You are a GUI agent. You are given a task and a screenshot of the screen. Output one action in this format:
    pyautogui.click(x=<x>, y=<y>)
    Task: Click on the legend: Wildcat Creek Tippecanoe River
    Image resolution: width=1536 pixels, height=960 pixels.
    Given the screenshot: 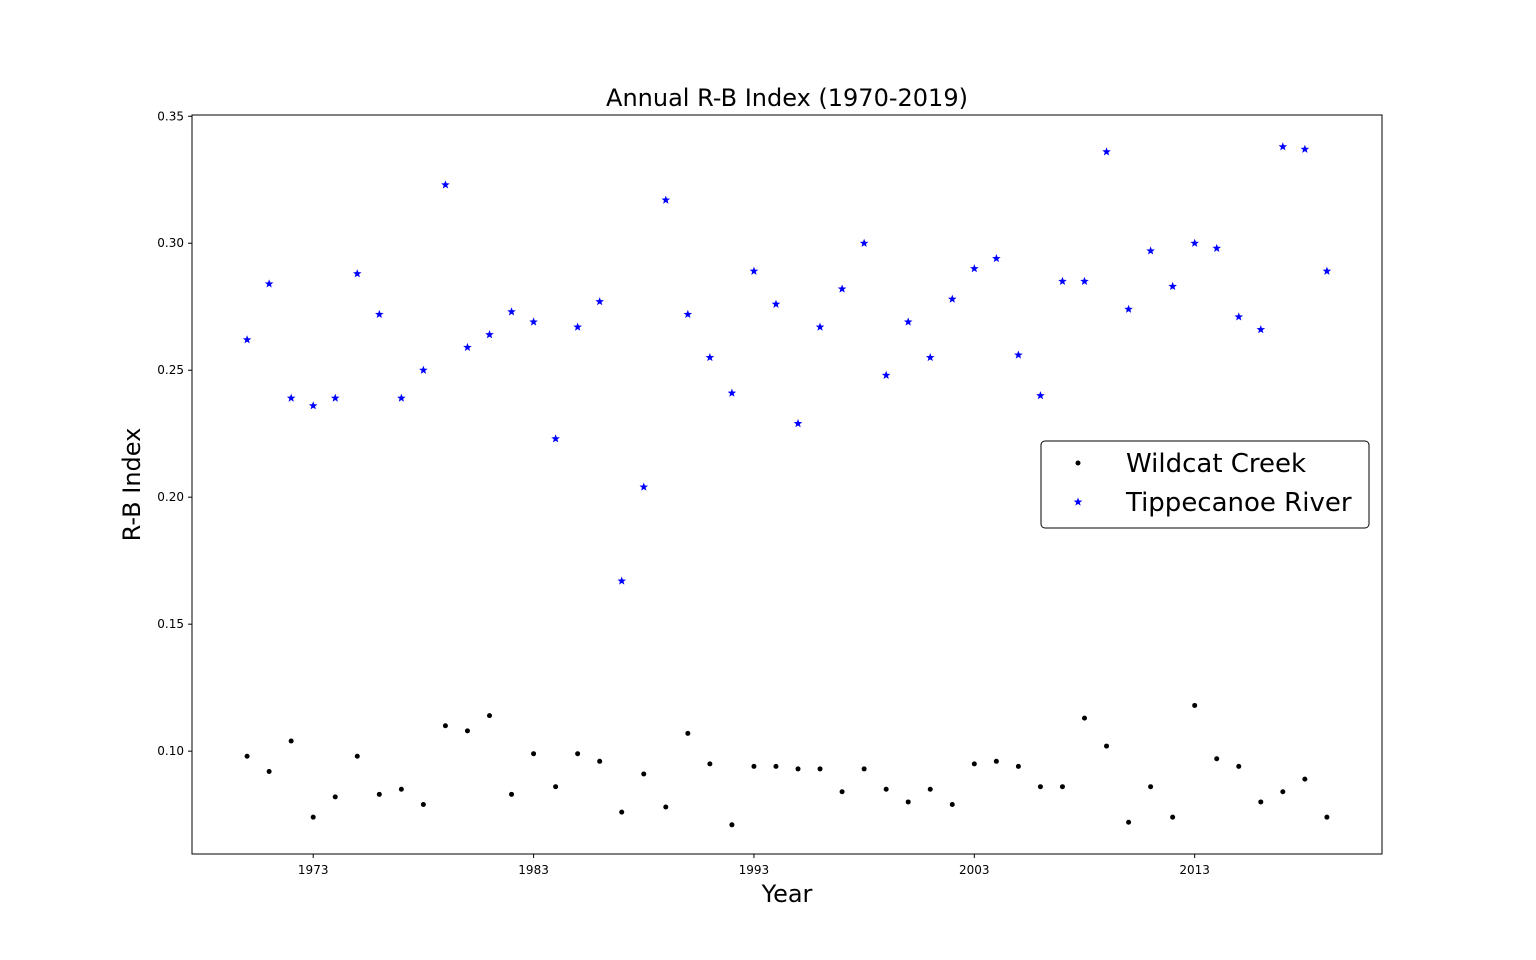 What is the action you would take?
    pyautogui.click(x=1205, y=484)
    